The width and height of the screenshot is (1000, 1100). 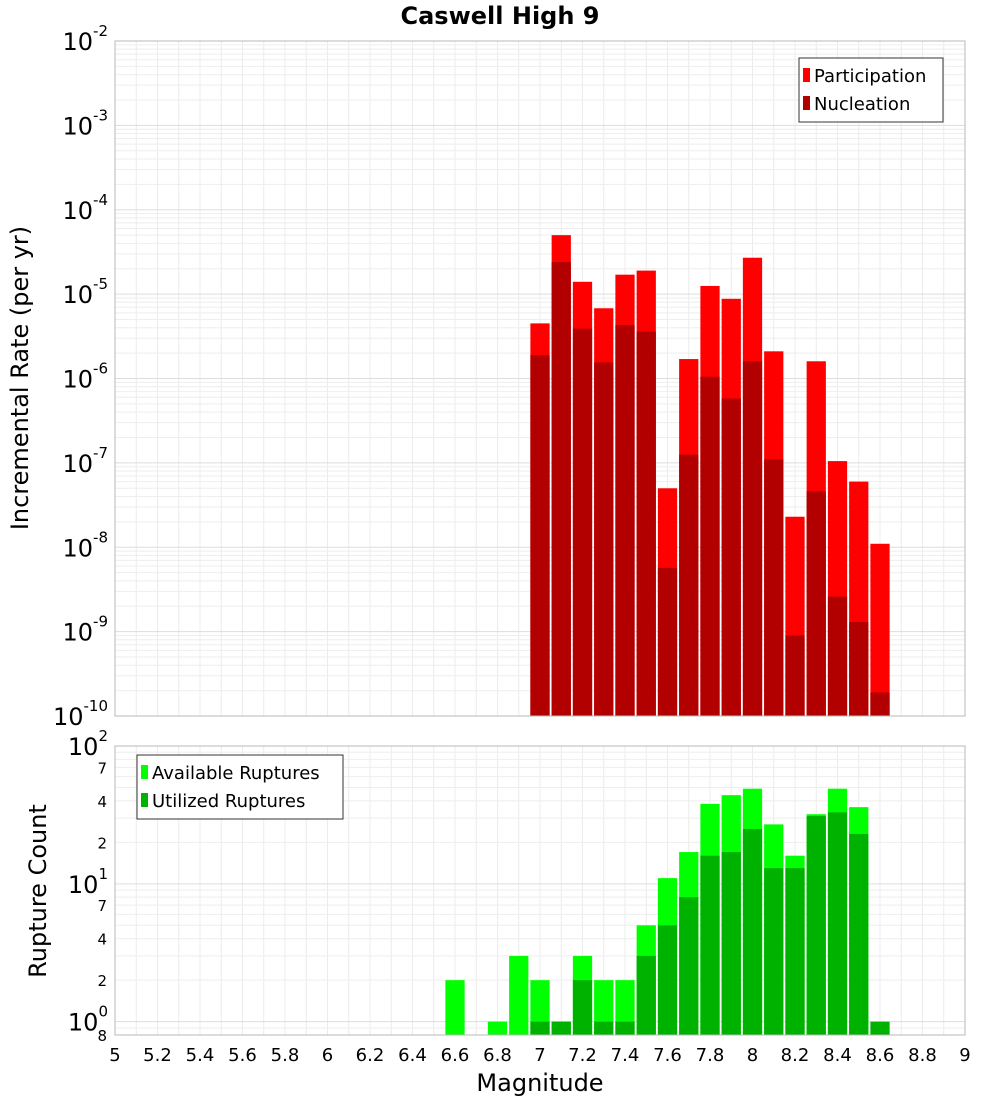 What do you see at coordinates (80, 714) in the screenshot?
I see `top-y-tick-label: 10⁻¹⁰` at bounding box center [80, 714].